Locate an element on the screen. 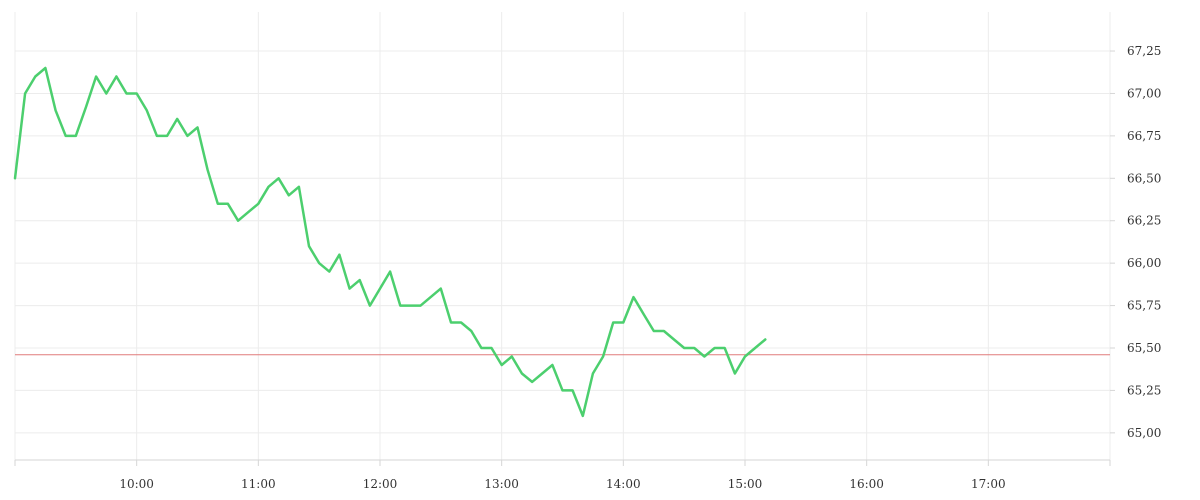 This screenshot has width=1200, height=500. x-tick-label: 16:00 is located at coordinates (866, 484).